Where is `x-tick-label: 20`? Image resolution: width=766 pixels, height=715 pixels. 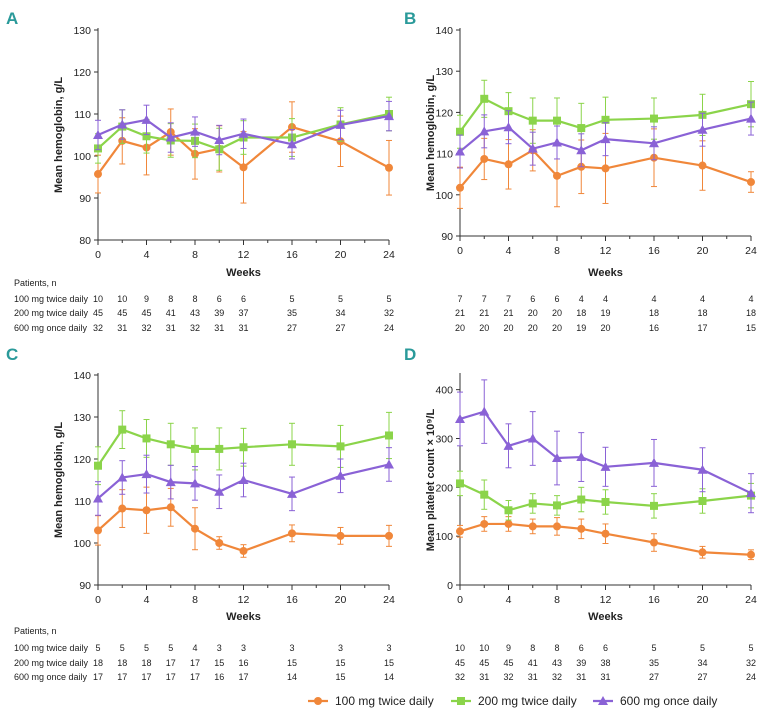 x-tick-label: 20 is located at coordinates (703, 251).